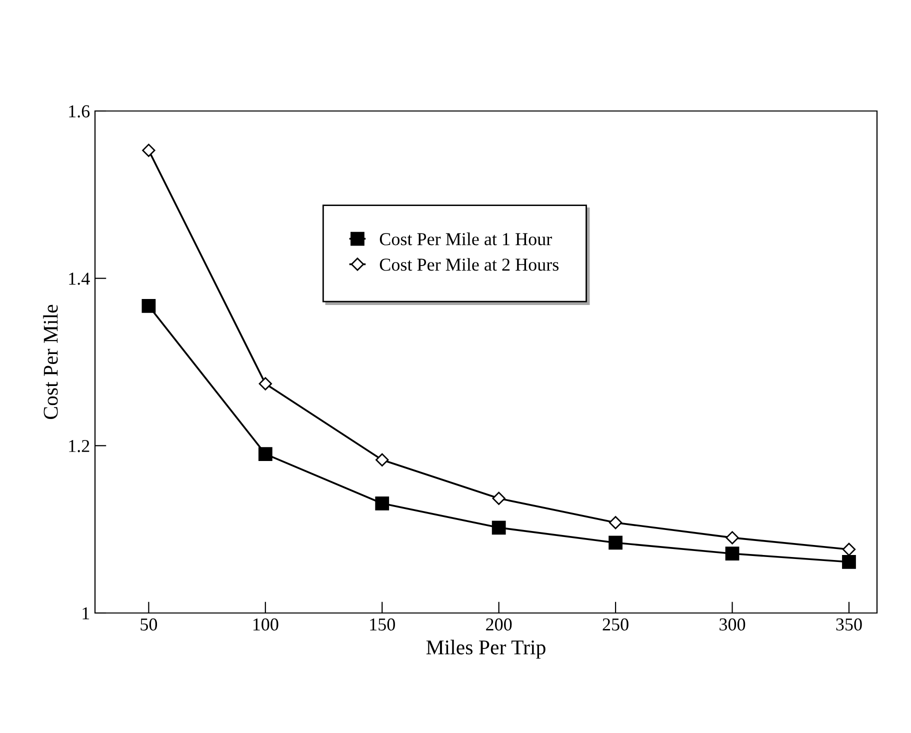 This screenshot has width=911, height=733. I want to click on y-tick-label: 1.6, so click(79, 111).